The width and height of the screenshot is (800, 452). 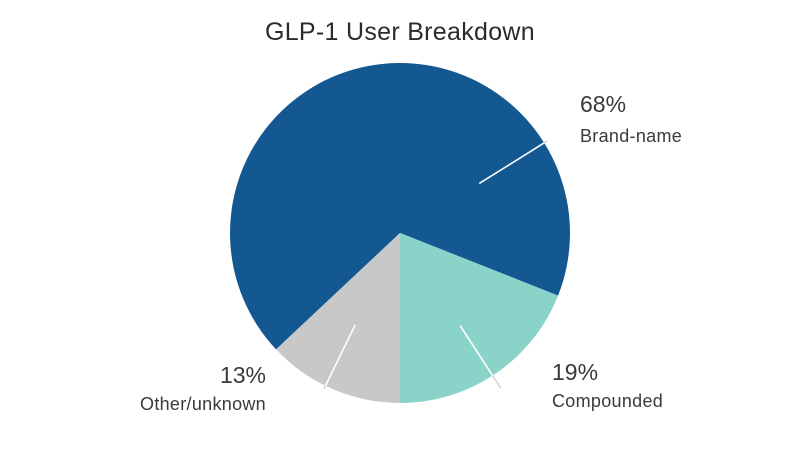 What do you see at coordinates (603, 104) in the screenshot?
I see `slice-percent-label: 68%` at bounding box center [603, 104].